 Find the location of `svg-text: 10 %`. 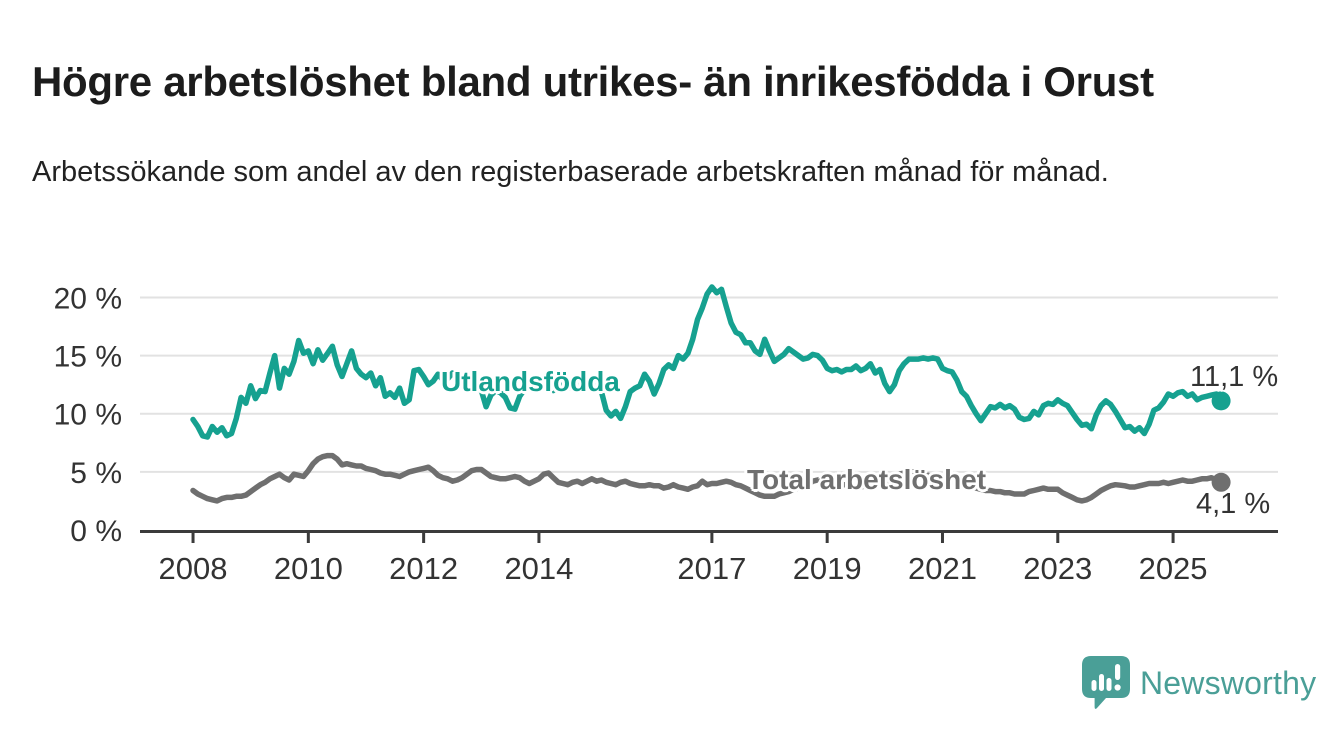

svg-text: 10 % is located at coordinates (88, 415).